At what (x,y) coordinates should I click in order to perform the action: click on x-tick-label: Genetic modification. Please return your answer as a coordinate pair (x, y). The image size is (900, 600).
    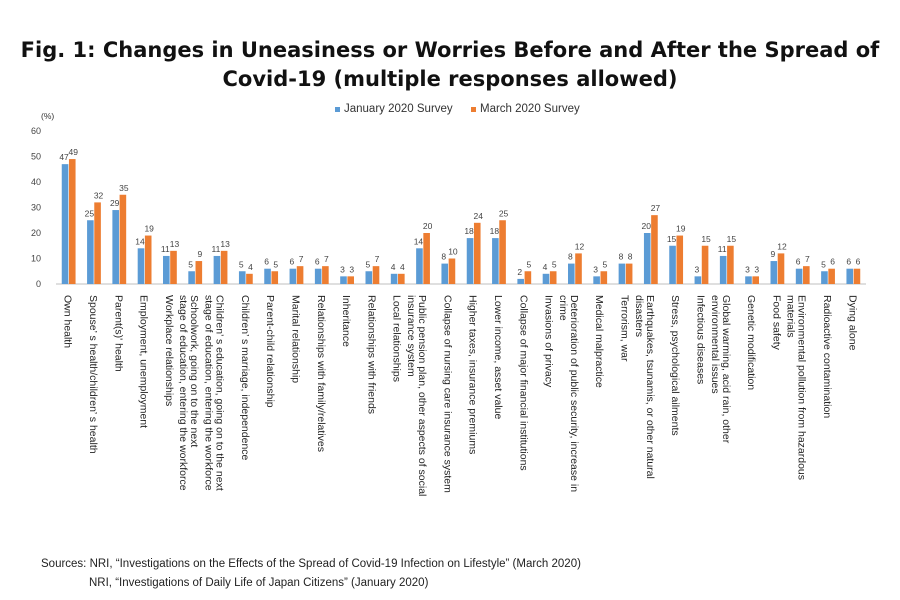
    Looking at the image, I should click on (751, 342).